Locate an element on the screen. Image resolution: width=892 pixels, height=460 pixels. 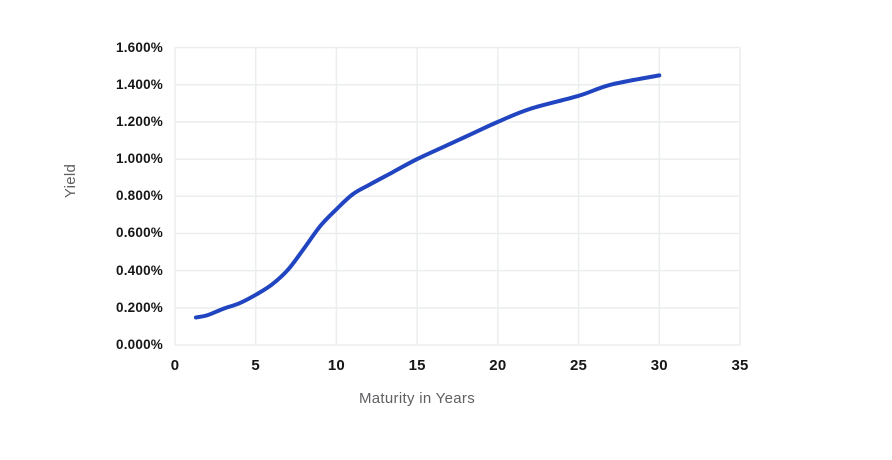
y-tick-label: 1.400% is located at coordinates (139, 84).